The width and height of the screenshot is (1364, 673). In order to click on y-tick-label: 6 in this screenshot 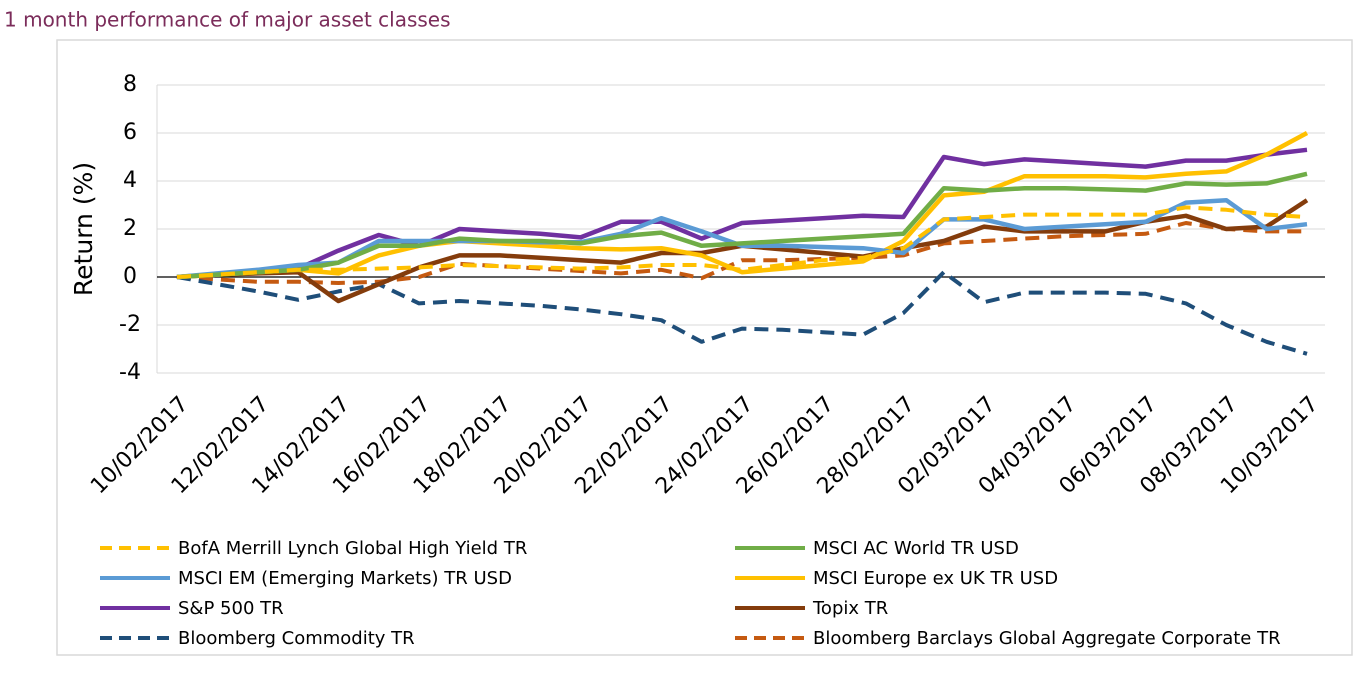, I will do `click(130, 132)`.